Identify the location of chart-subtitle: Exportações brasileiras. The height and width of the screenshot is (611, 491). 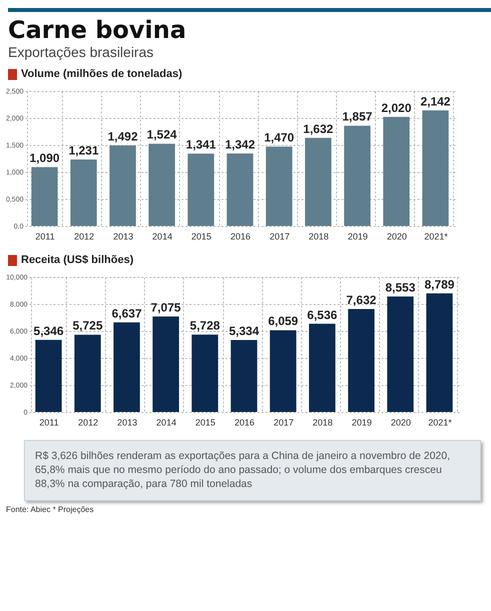
(81, 52).